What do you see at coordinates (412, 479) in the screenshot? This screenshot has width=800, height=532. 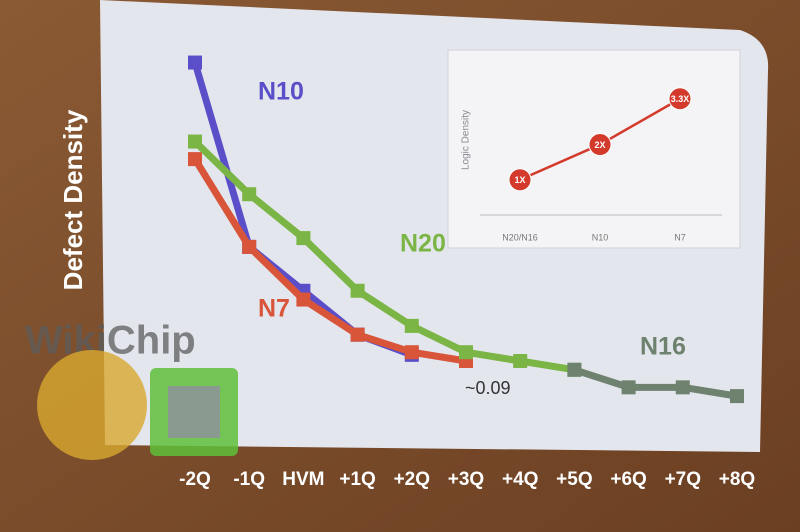 I see `x-tick-label: +2Q` at bounding box center [412, 479].